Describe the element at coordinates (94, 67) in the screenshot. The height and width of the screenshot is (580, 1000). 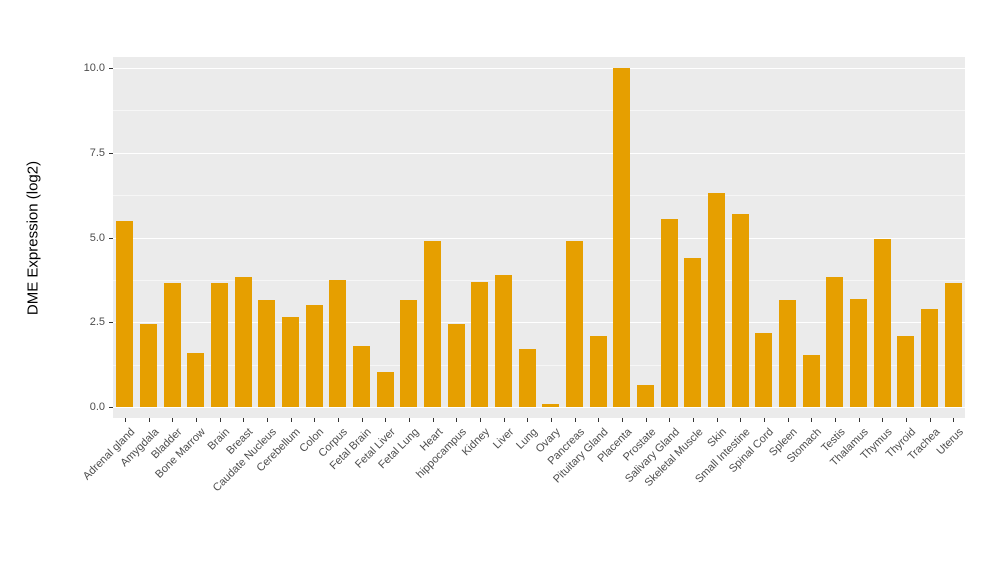
I see `y-tick-label: 10.0` at that location.